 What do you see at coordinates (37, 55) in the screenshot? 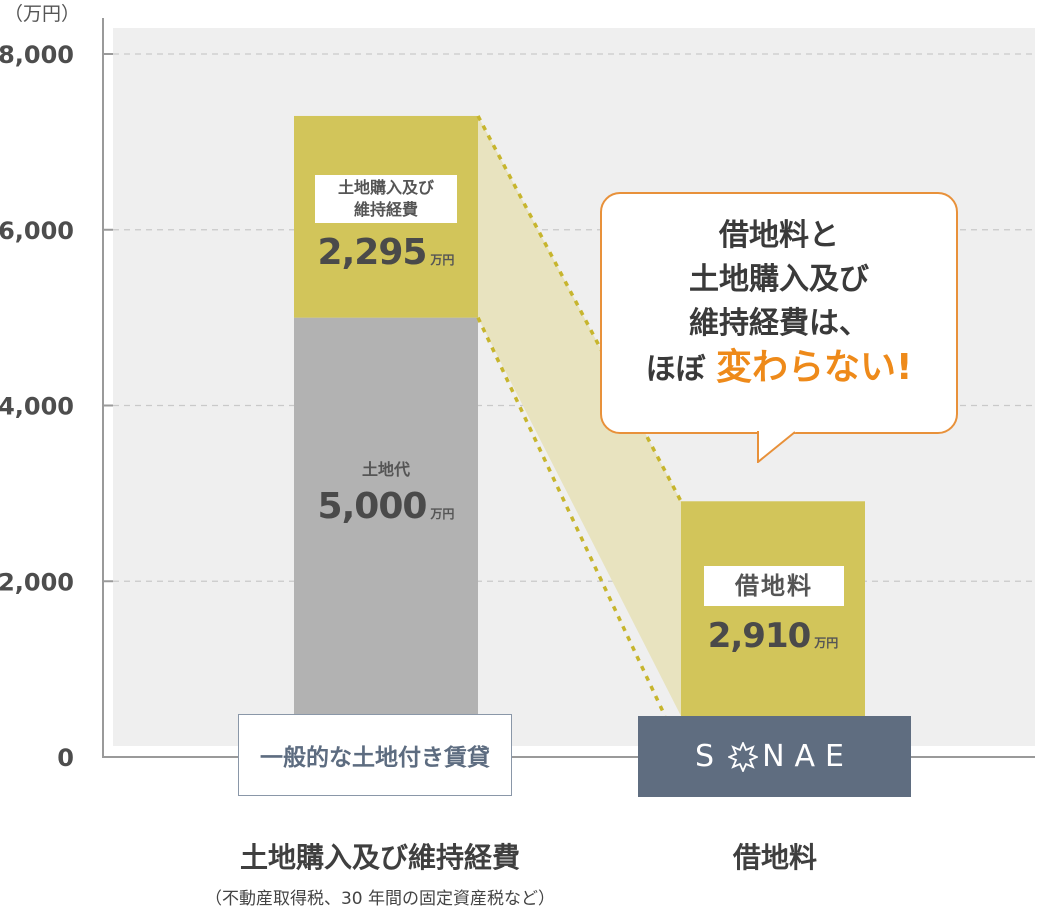
I see `y-tick-label: 8,000` at bounding box center [37, 55].